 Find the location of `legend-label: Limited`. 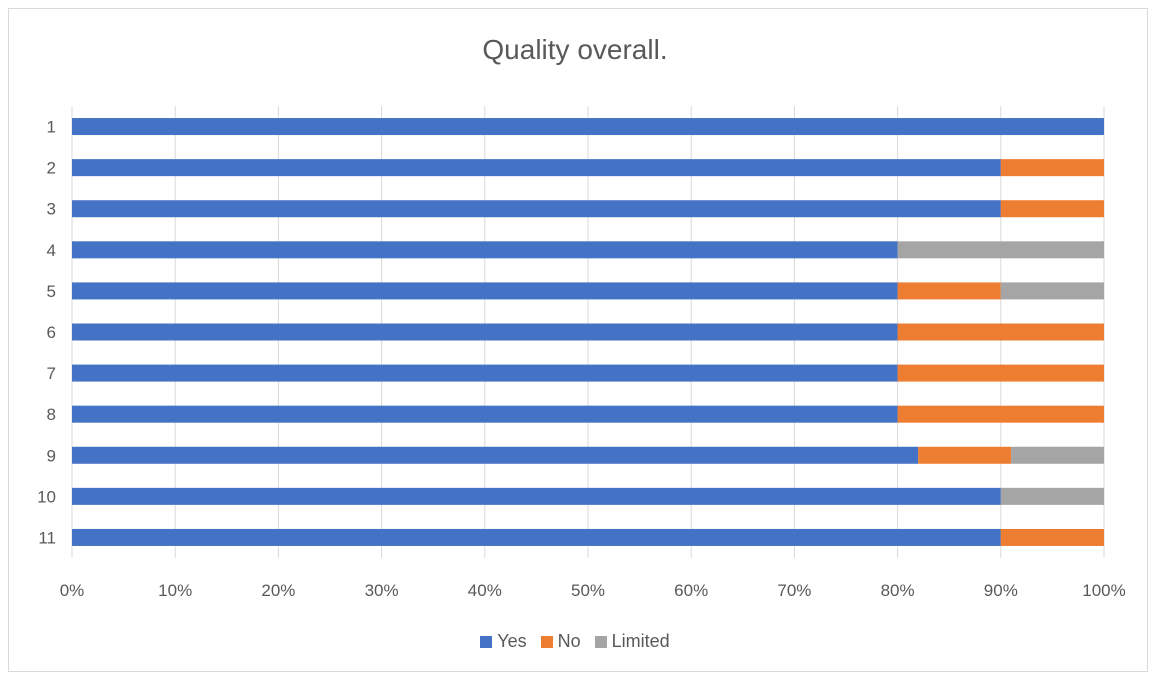

legend-label: Limited is located at coordinates (640, 641).